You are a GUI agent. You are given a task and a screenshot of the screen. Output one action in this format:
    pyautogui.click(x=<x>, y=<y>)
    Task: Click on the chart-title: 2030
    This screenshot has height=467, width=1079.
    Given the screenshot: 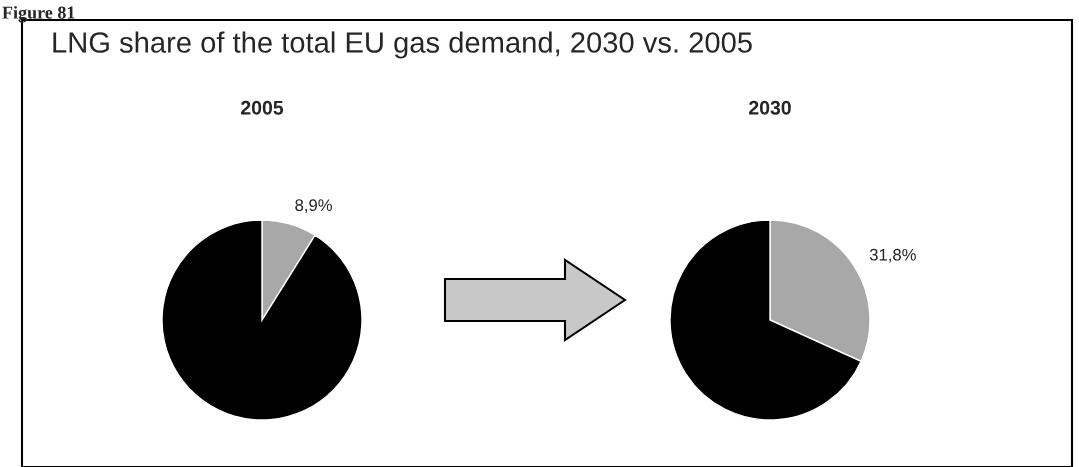 What is the action you would take?
    pyautogui.click(x=770, y=107)
    